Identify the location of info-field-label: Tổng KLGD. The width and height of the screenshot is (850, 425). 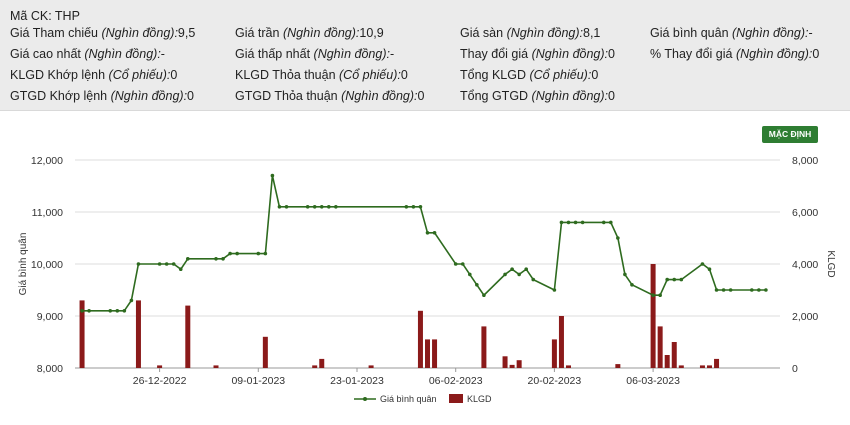
(495, 75).